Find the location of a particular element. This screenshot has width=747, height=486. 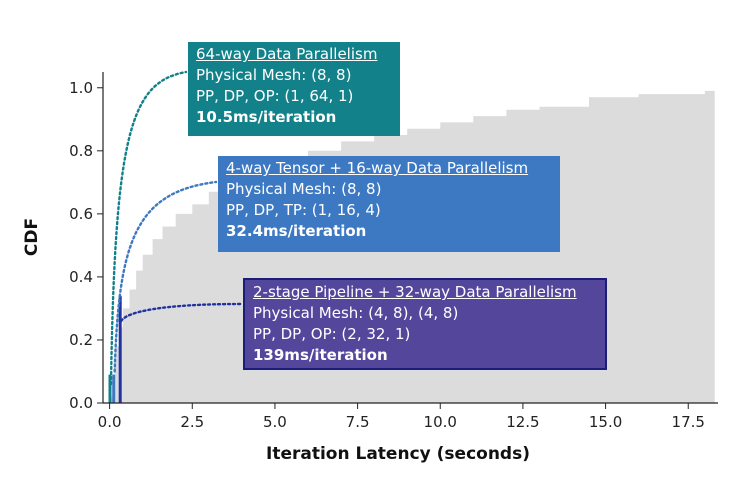

y-tick-label: 0.8 is located at coordinates (81, 151).